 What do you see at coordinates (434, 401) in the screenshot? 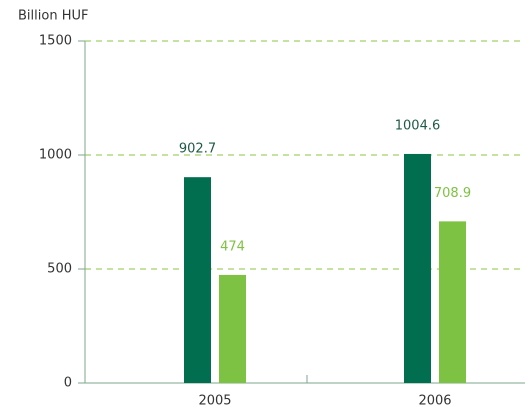
I see `x-tick-label: 2006` at bounding box center [434, 401].